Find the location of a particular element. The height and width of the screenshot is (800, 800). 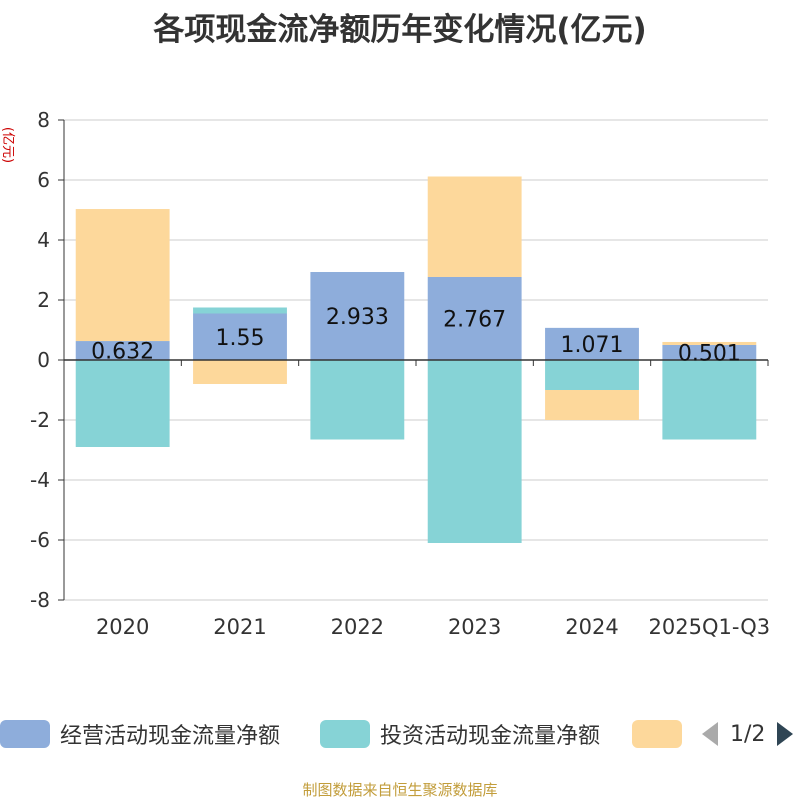

bar-series-0-2022 is located at coordinates (357, 316).